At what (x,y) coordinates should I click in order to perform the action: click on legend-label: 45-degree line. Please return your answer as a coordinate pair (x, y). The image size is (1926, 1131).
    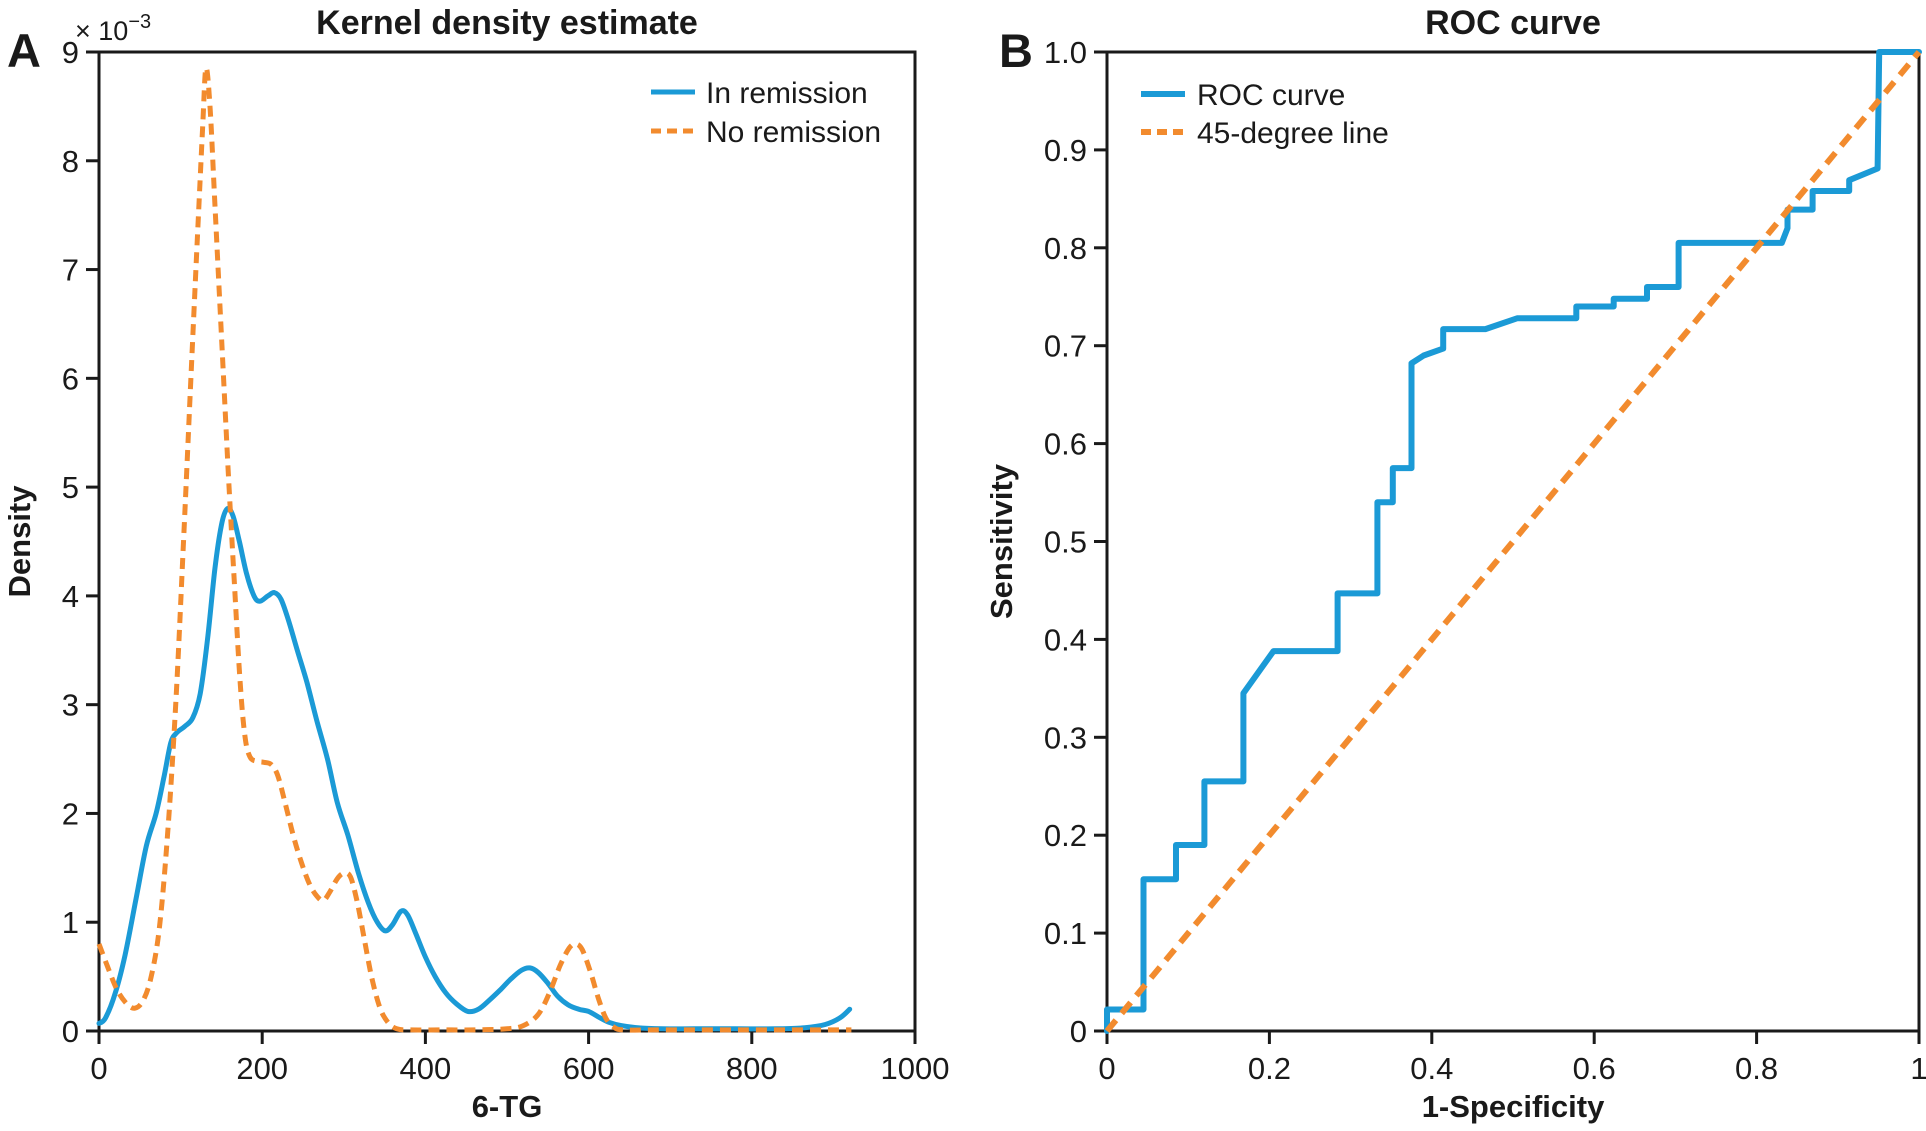
    Looking at the image, I should click on (1293, 133).